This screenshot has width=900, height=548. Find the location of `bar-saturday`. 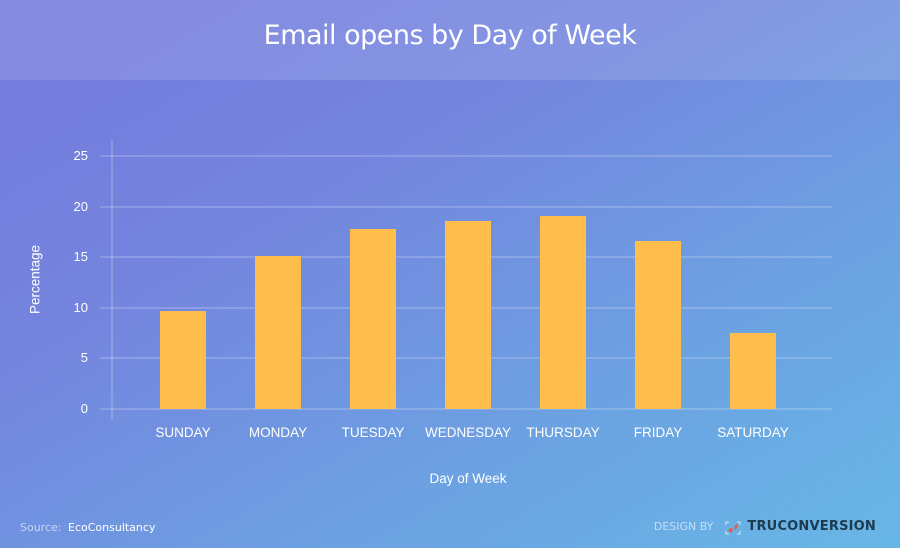

bar-saturday is located at coordinates (753, 371).